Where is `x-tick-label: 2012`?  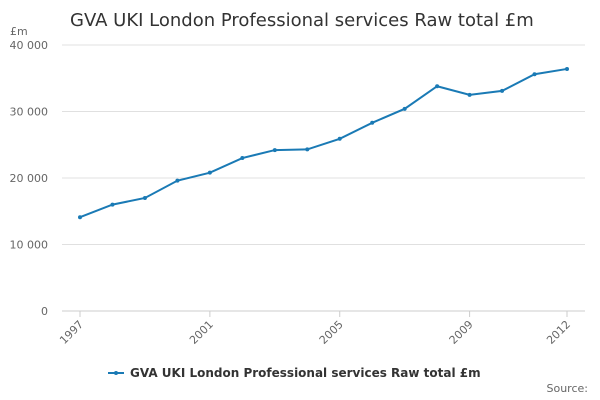 x-tick-label: 2012 is located at coordinates (558, 332).